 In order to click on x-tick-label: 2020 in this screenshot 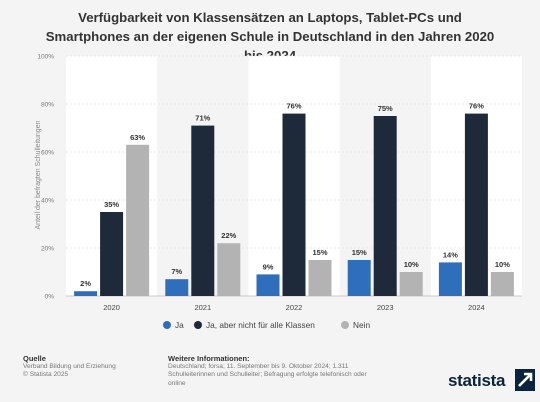, I will do `click(111, 307)`.